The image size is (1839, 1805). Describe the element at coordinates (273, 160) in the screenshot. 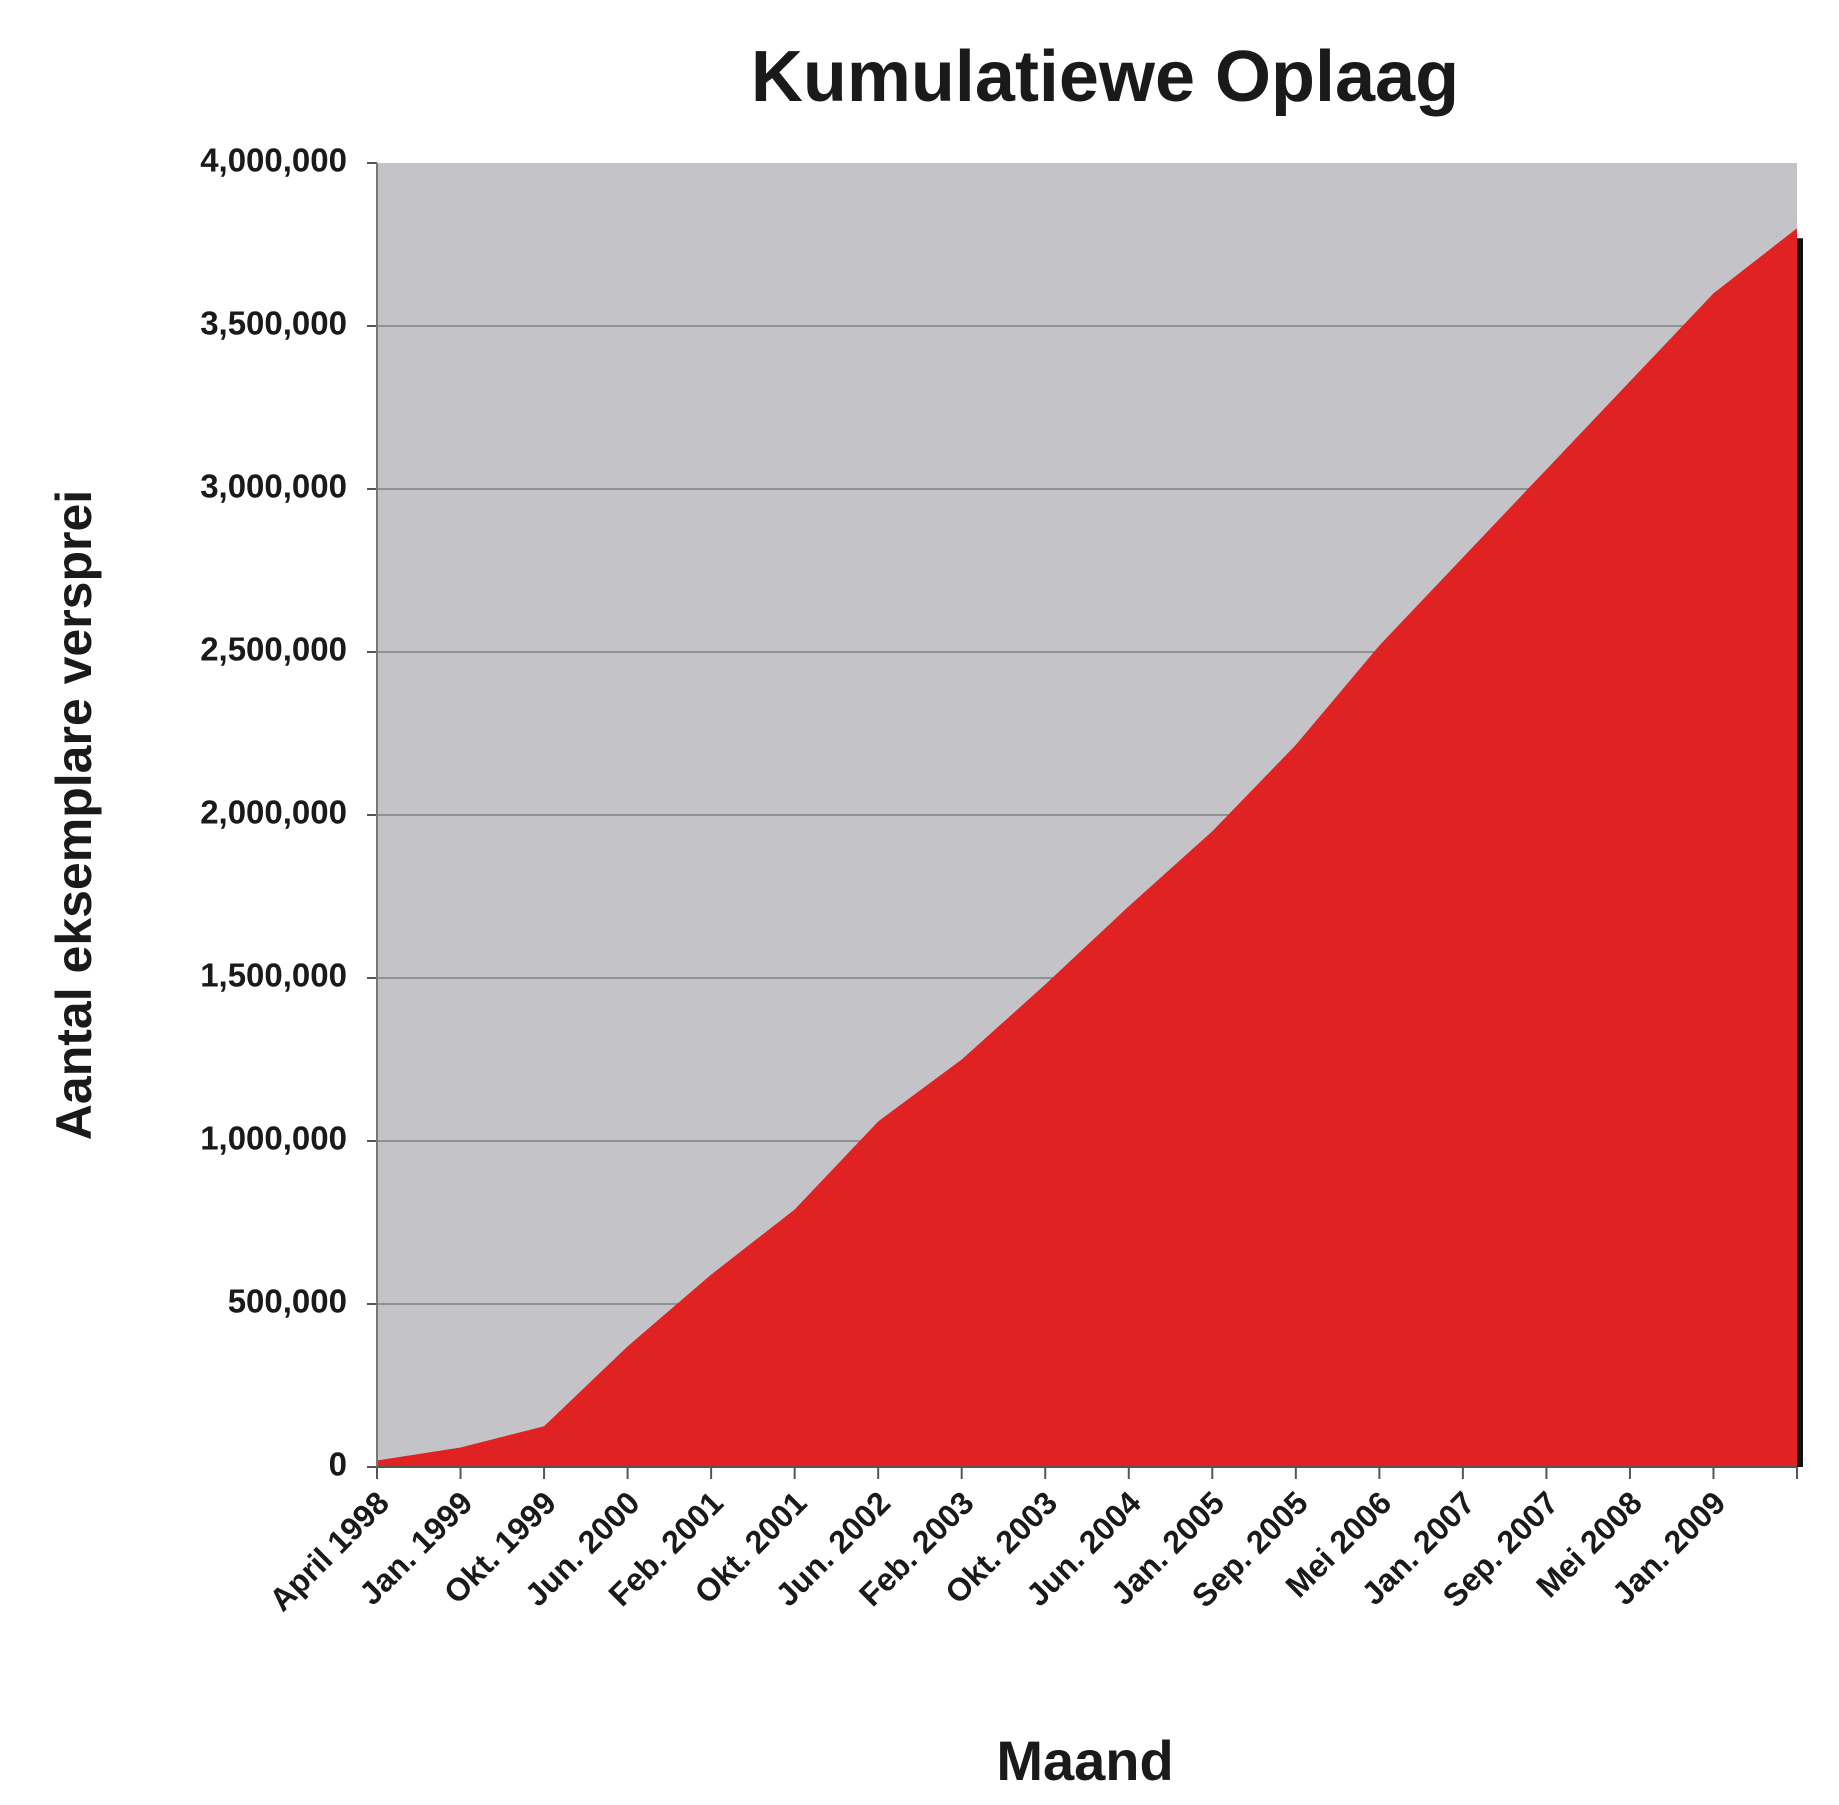

I see `y-tick-label: 4,000,000` at that location.